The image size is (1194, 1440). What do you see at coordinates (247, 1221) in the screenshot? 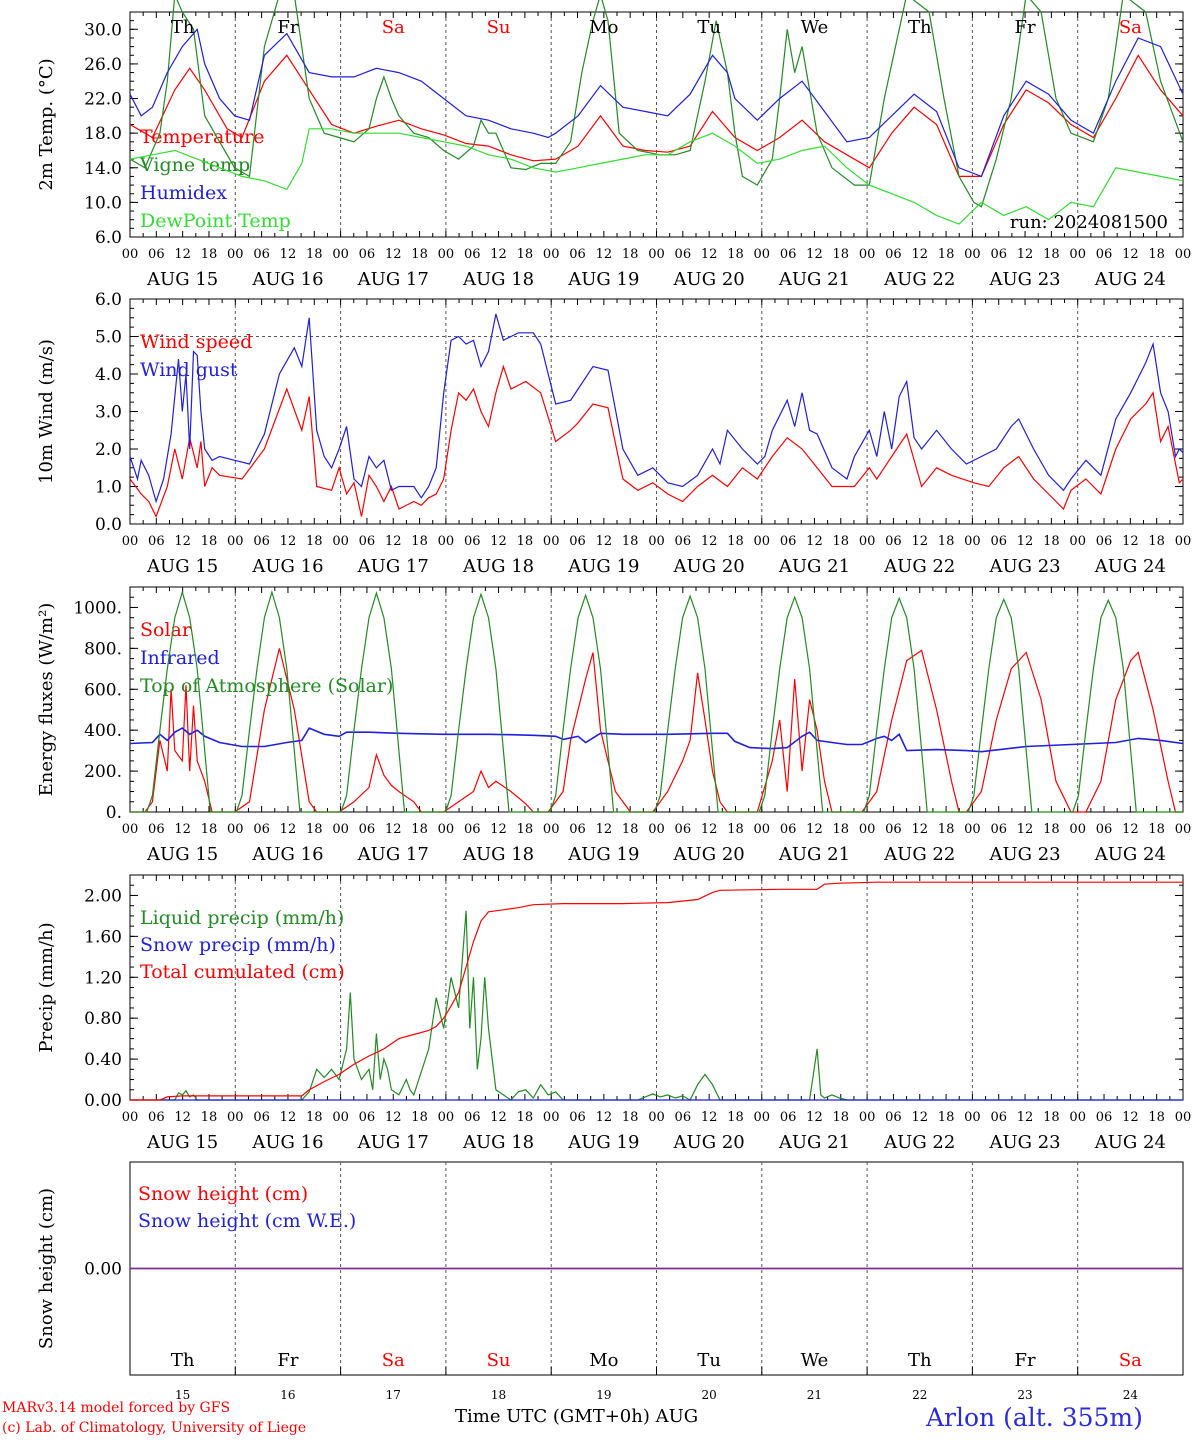
I see `legend-entry: Snow height (cm W.E.)` at bounding box center [247, 1221].